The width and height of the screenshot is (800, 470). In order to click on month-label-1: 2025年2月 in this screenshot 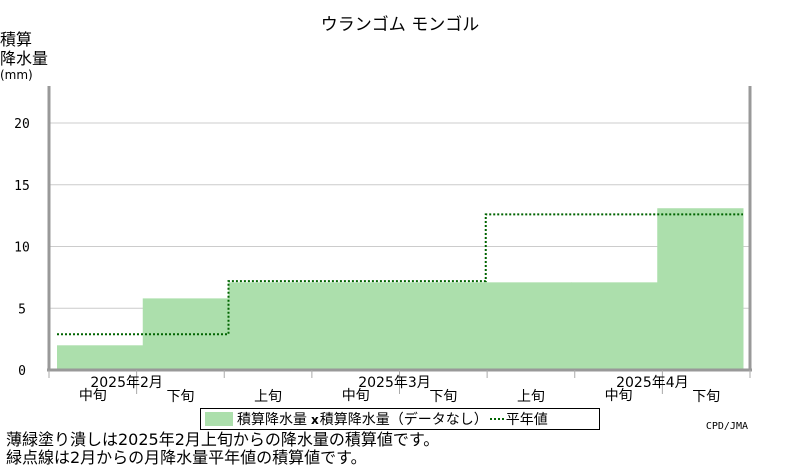, I will do `click(126, 383)`.